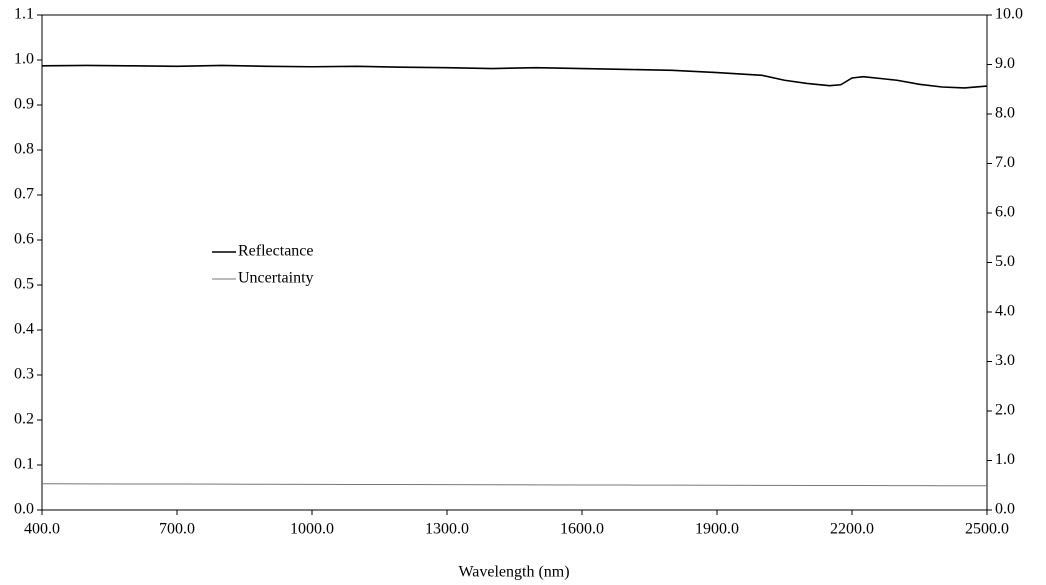  Describe the element at coordinates (42, 529) in the screenshot. I see `x-tick-label: 400.0` at that location.